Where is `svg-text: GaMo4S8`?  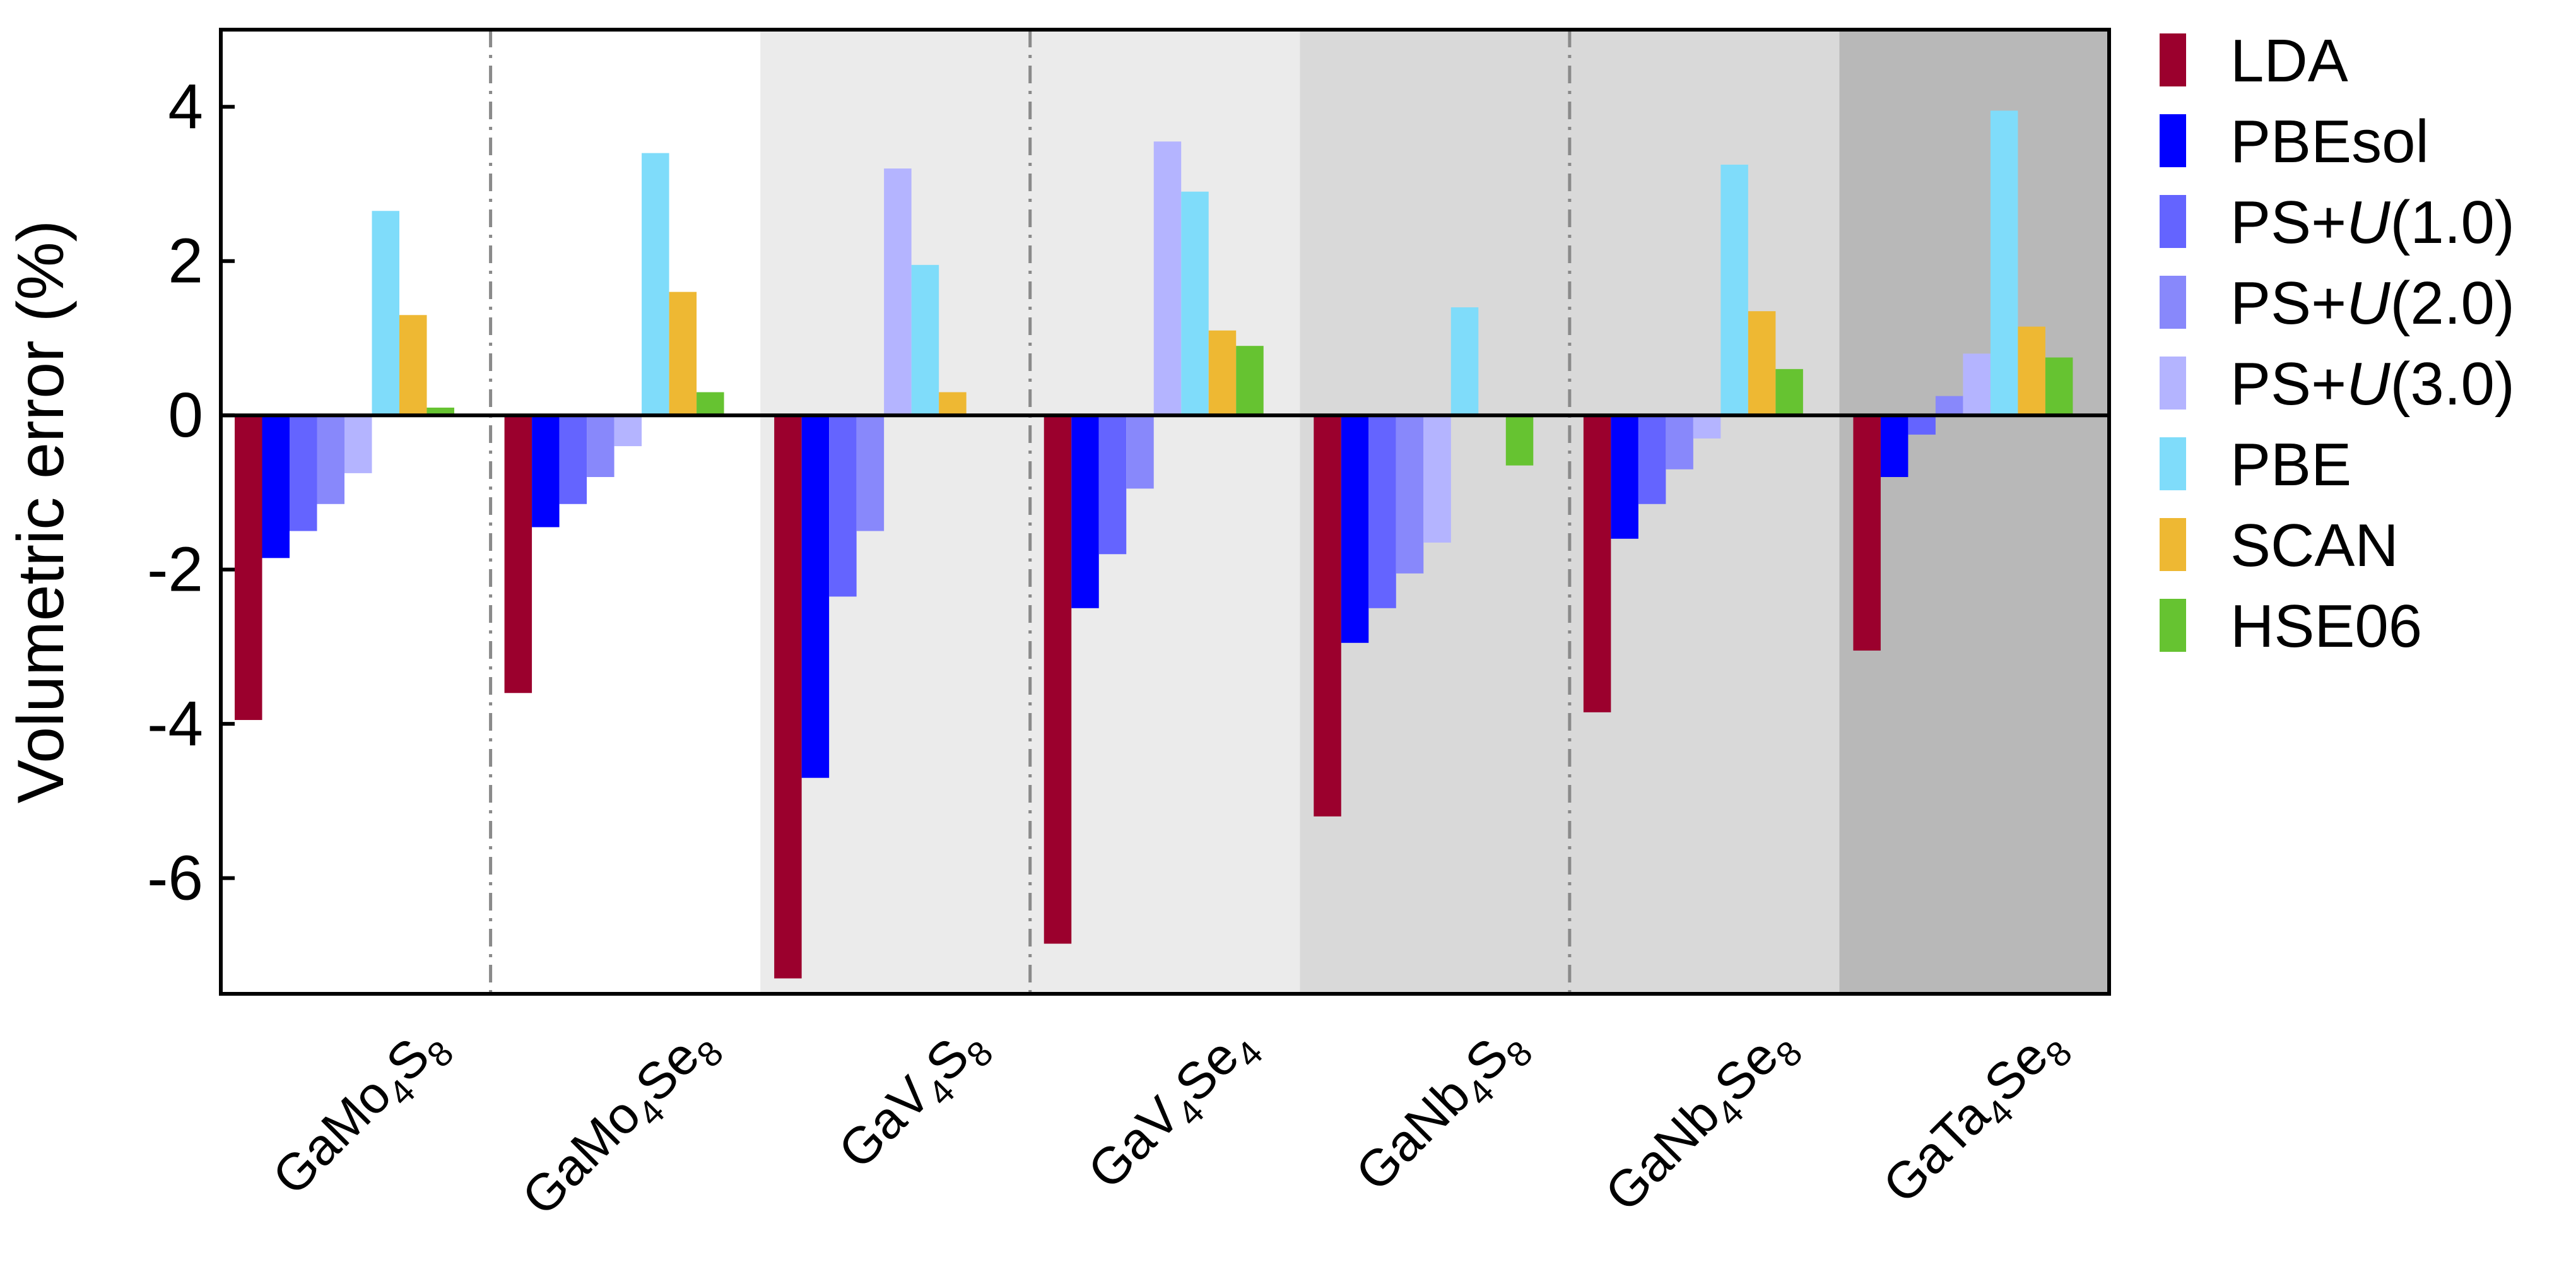
svg-text: GaMo4S8 is located at coordinates (361, 1113).